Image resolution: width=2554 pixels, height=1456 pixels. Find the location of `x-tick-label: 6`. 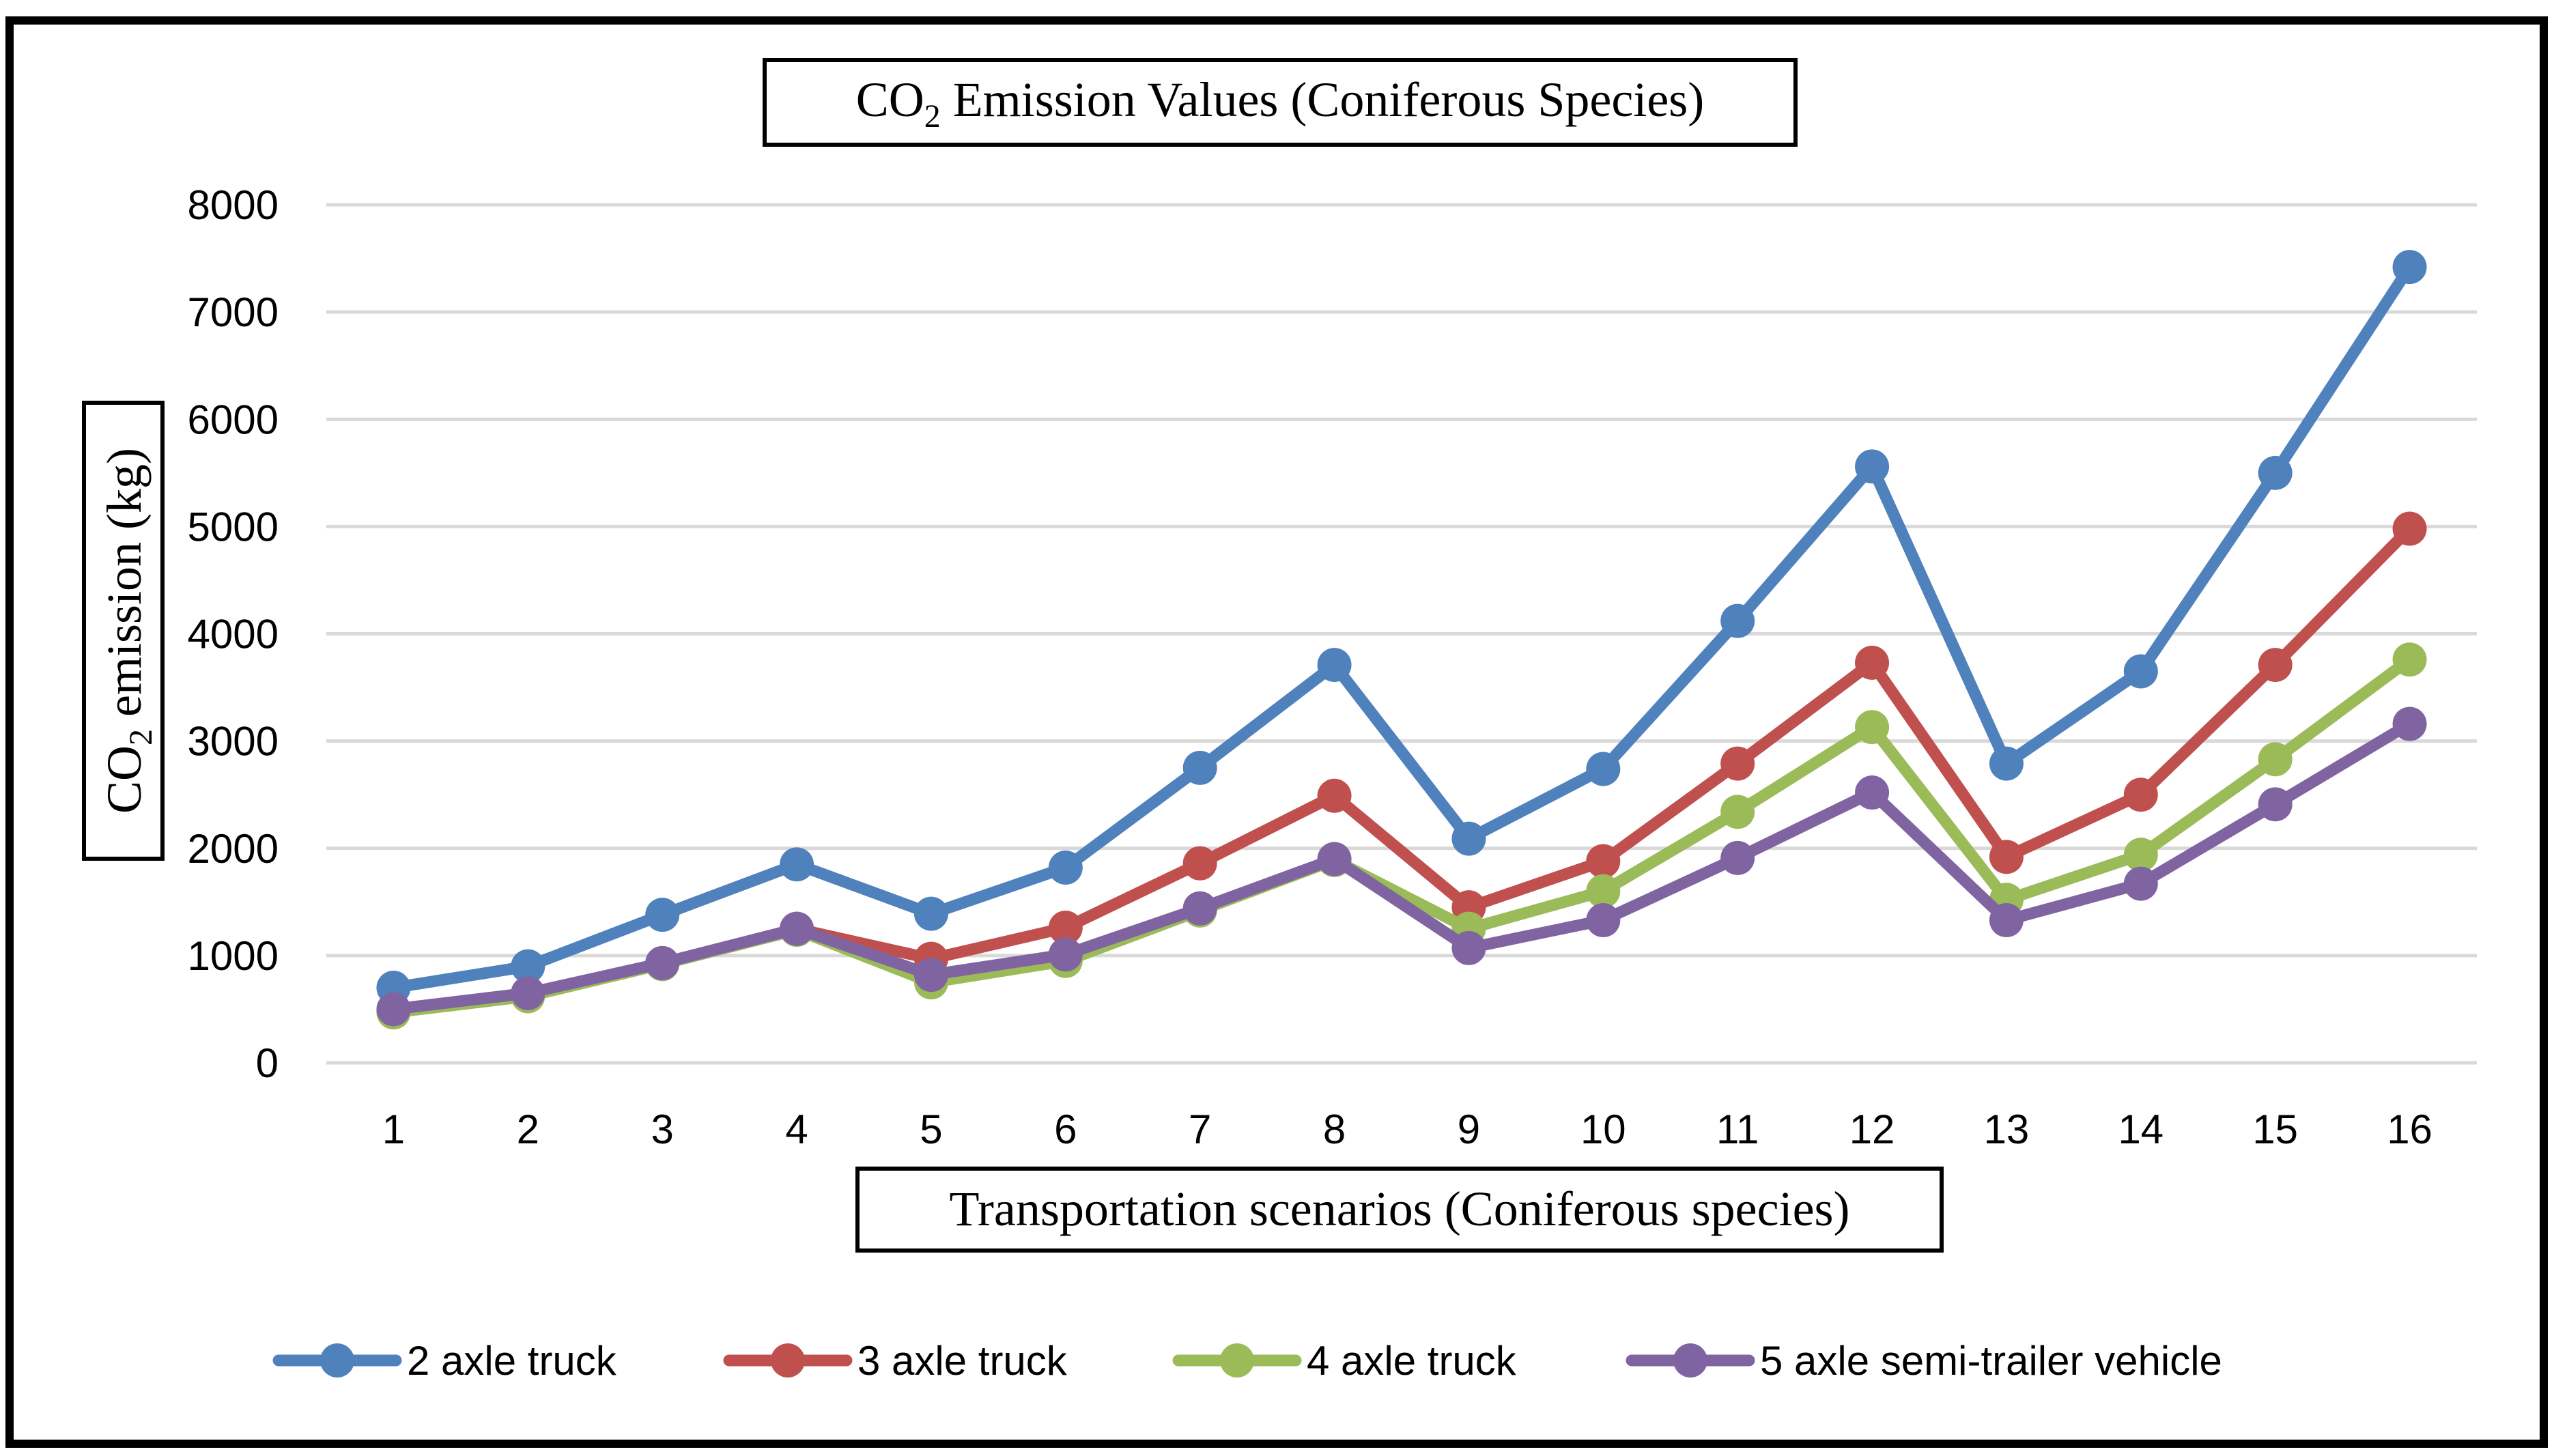

x-tick-label: 6 is located at coordinates (1065, 1129).